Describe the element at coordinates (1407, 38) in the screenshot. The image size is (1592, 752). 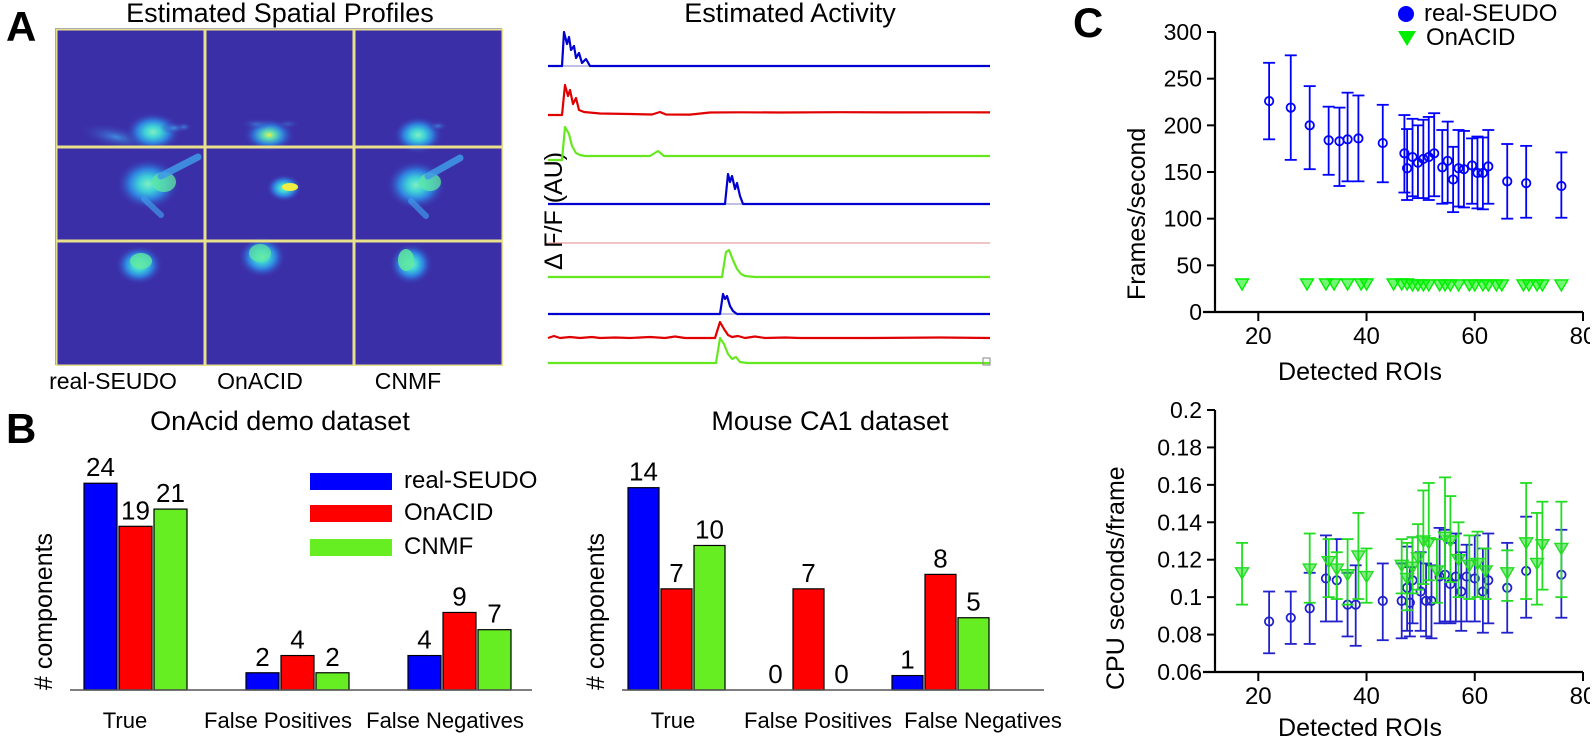
I see `triangle-down-marker-icon` at that location.